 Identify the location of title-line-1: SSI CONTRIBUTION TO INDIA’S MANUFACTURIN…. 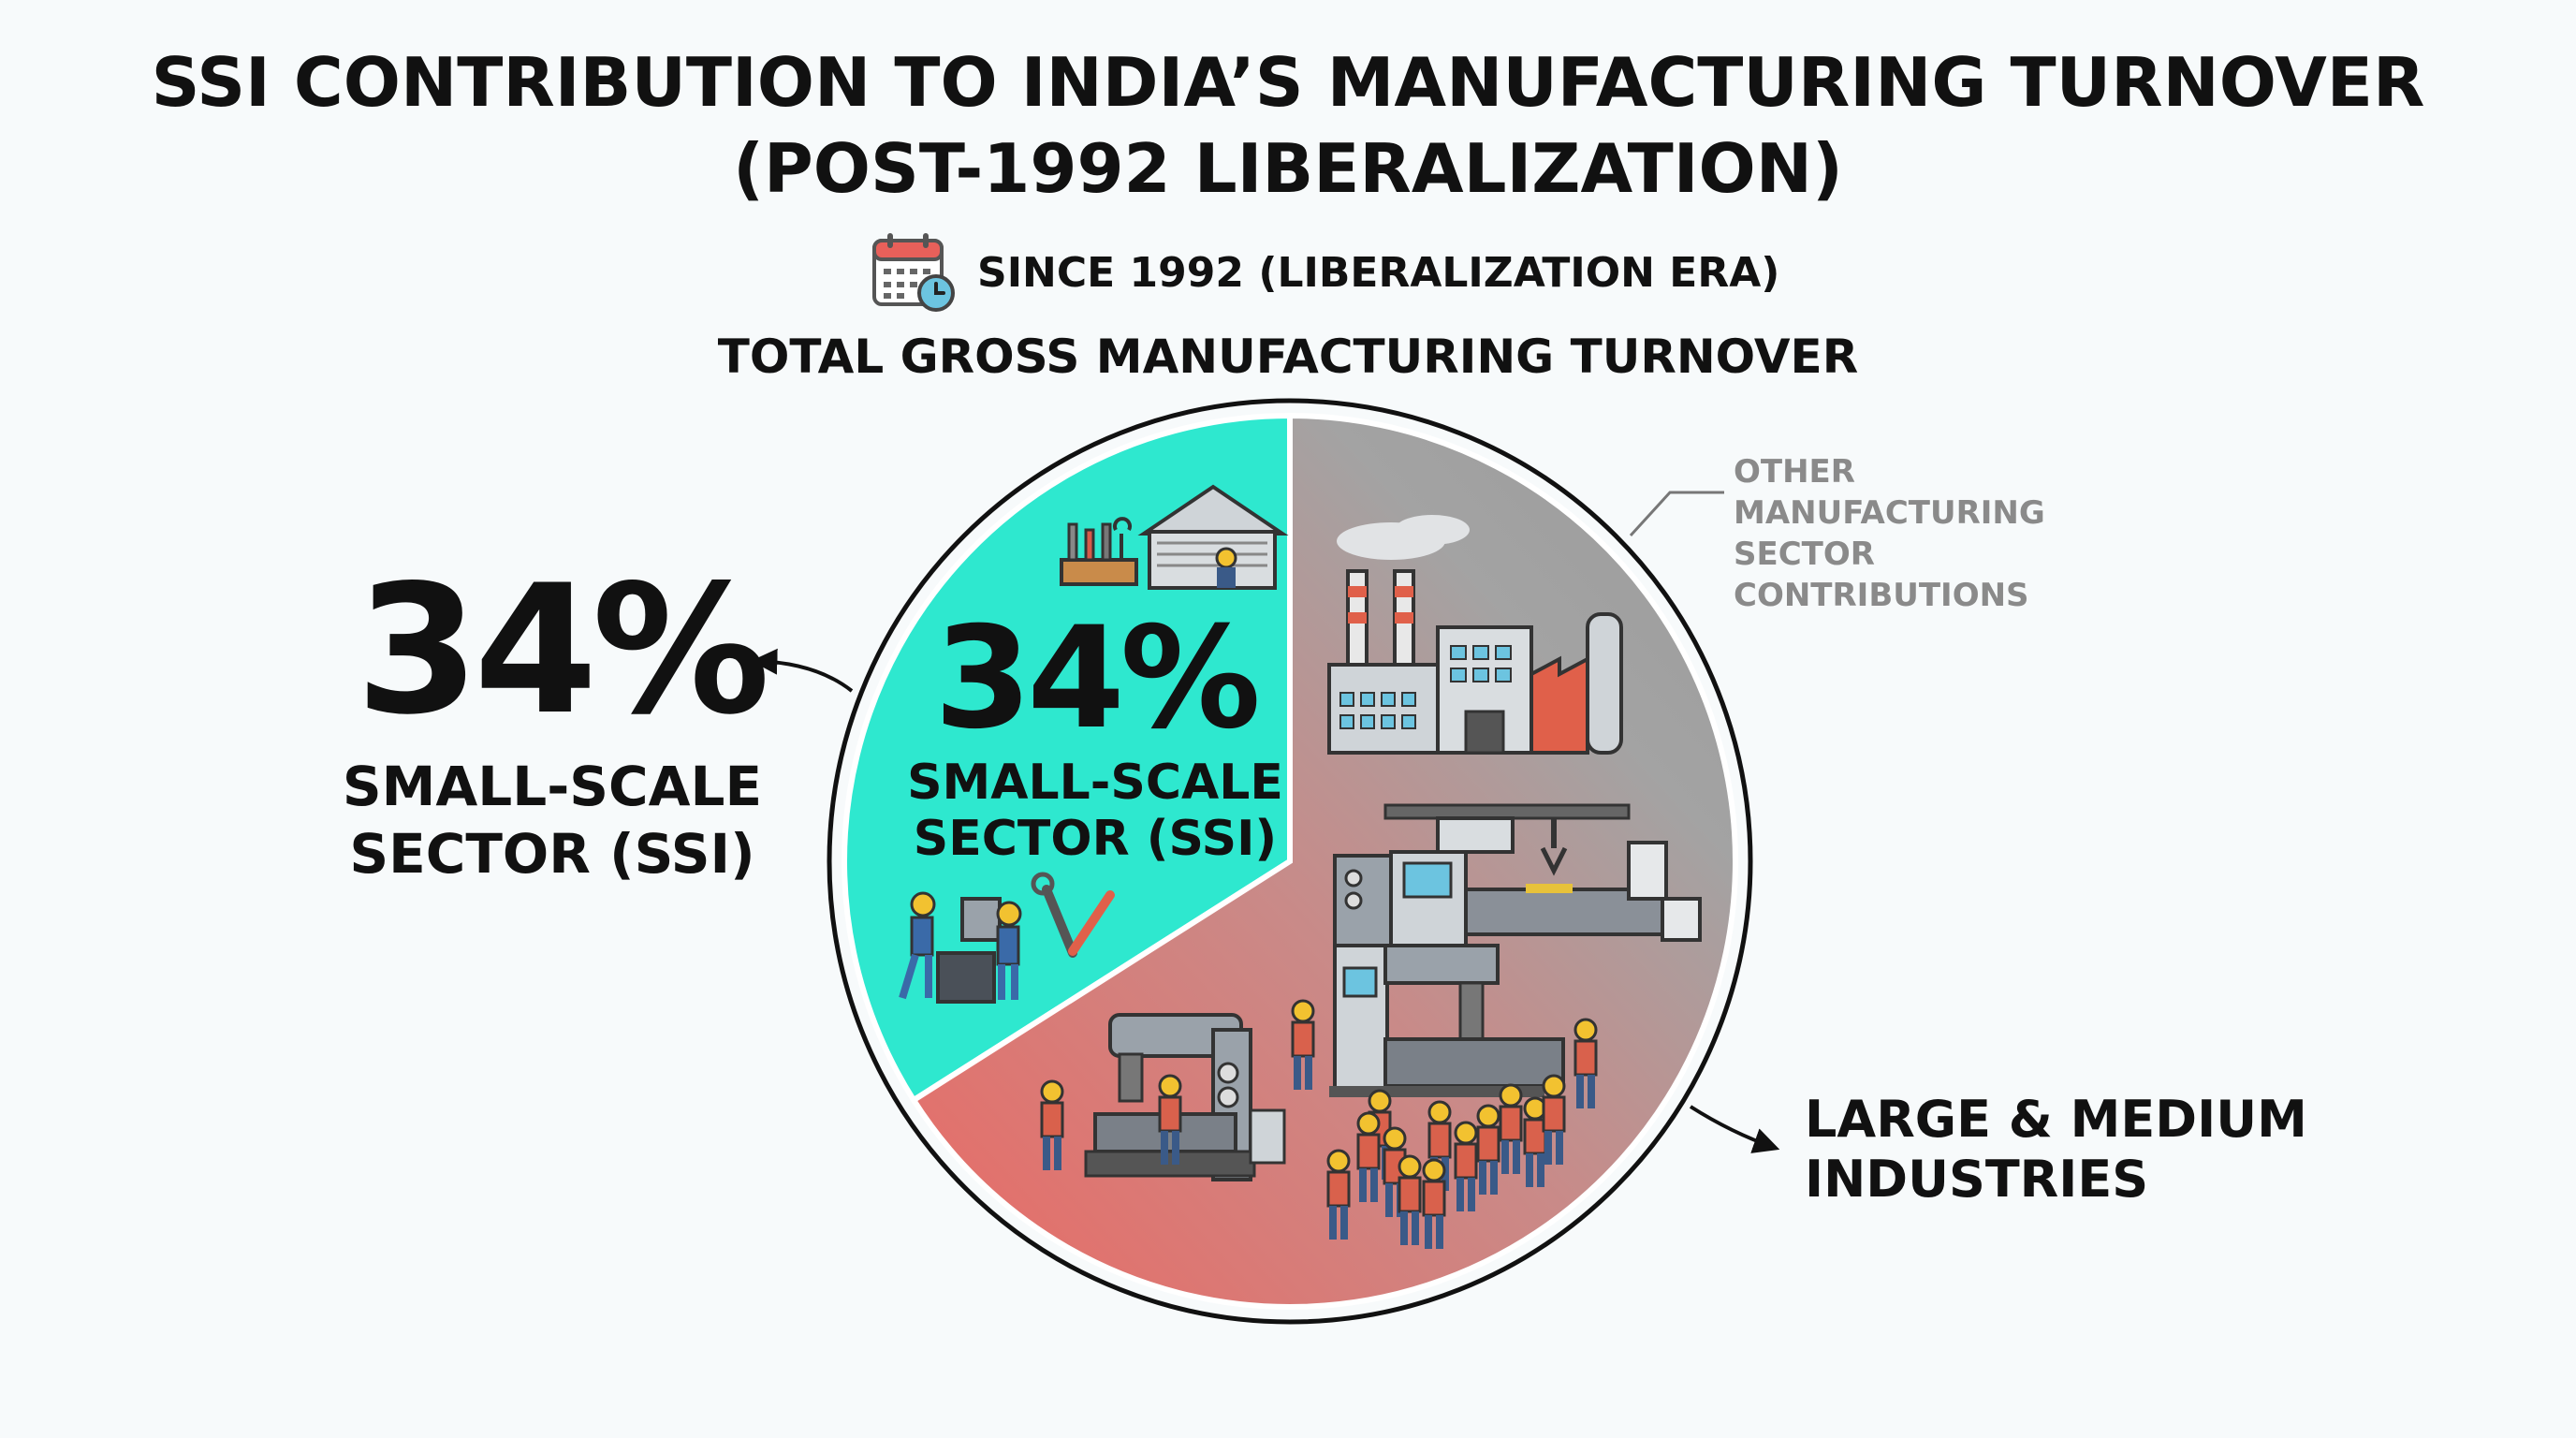
(1288, 82).